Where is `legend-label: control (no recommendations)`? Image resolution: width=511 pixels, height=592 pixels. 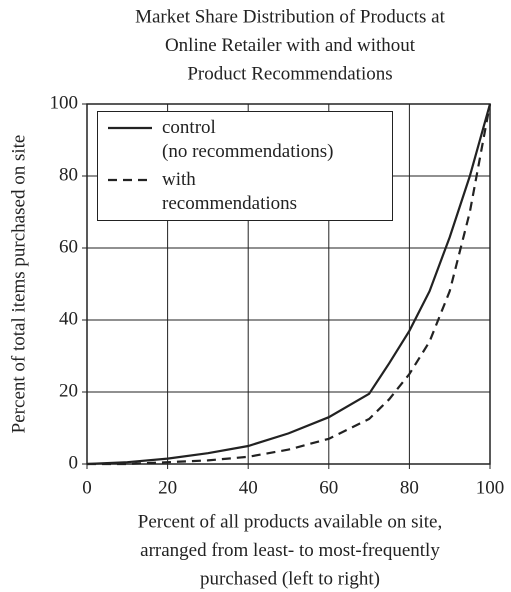
legend-label: control (no recommendations) is located at coordinates (248, 139).